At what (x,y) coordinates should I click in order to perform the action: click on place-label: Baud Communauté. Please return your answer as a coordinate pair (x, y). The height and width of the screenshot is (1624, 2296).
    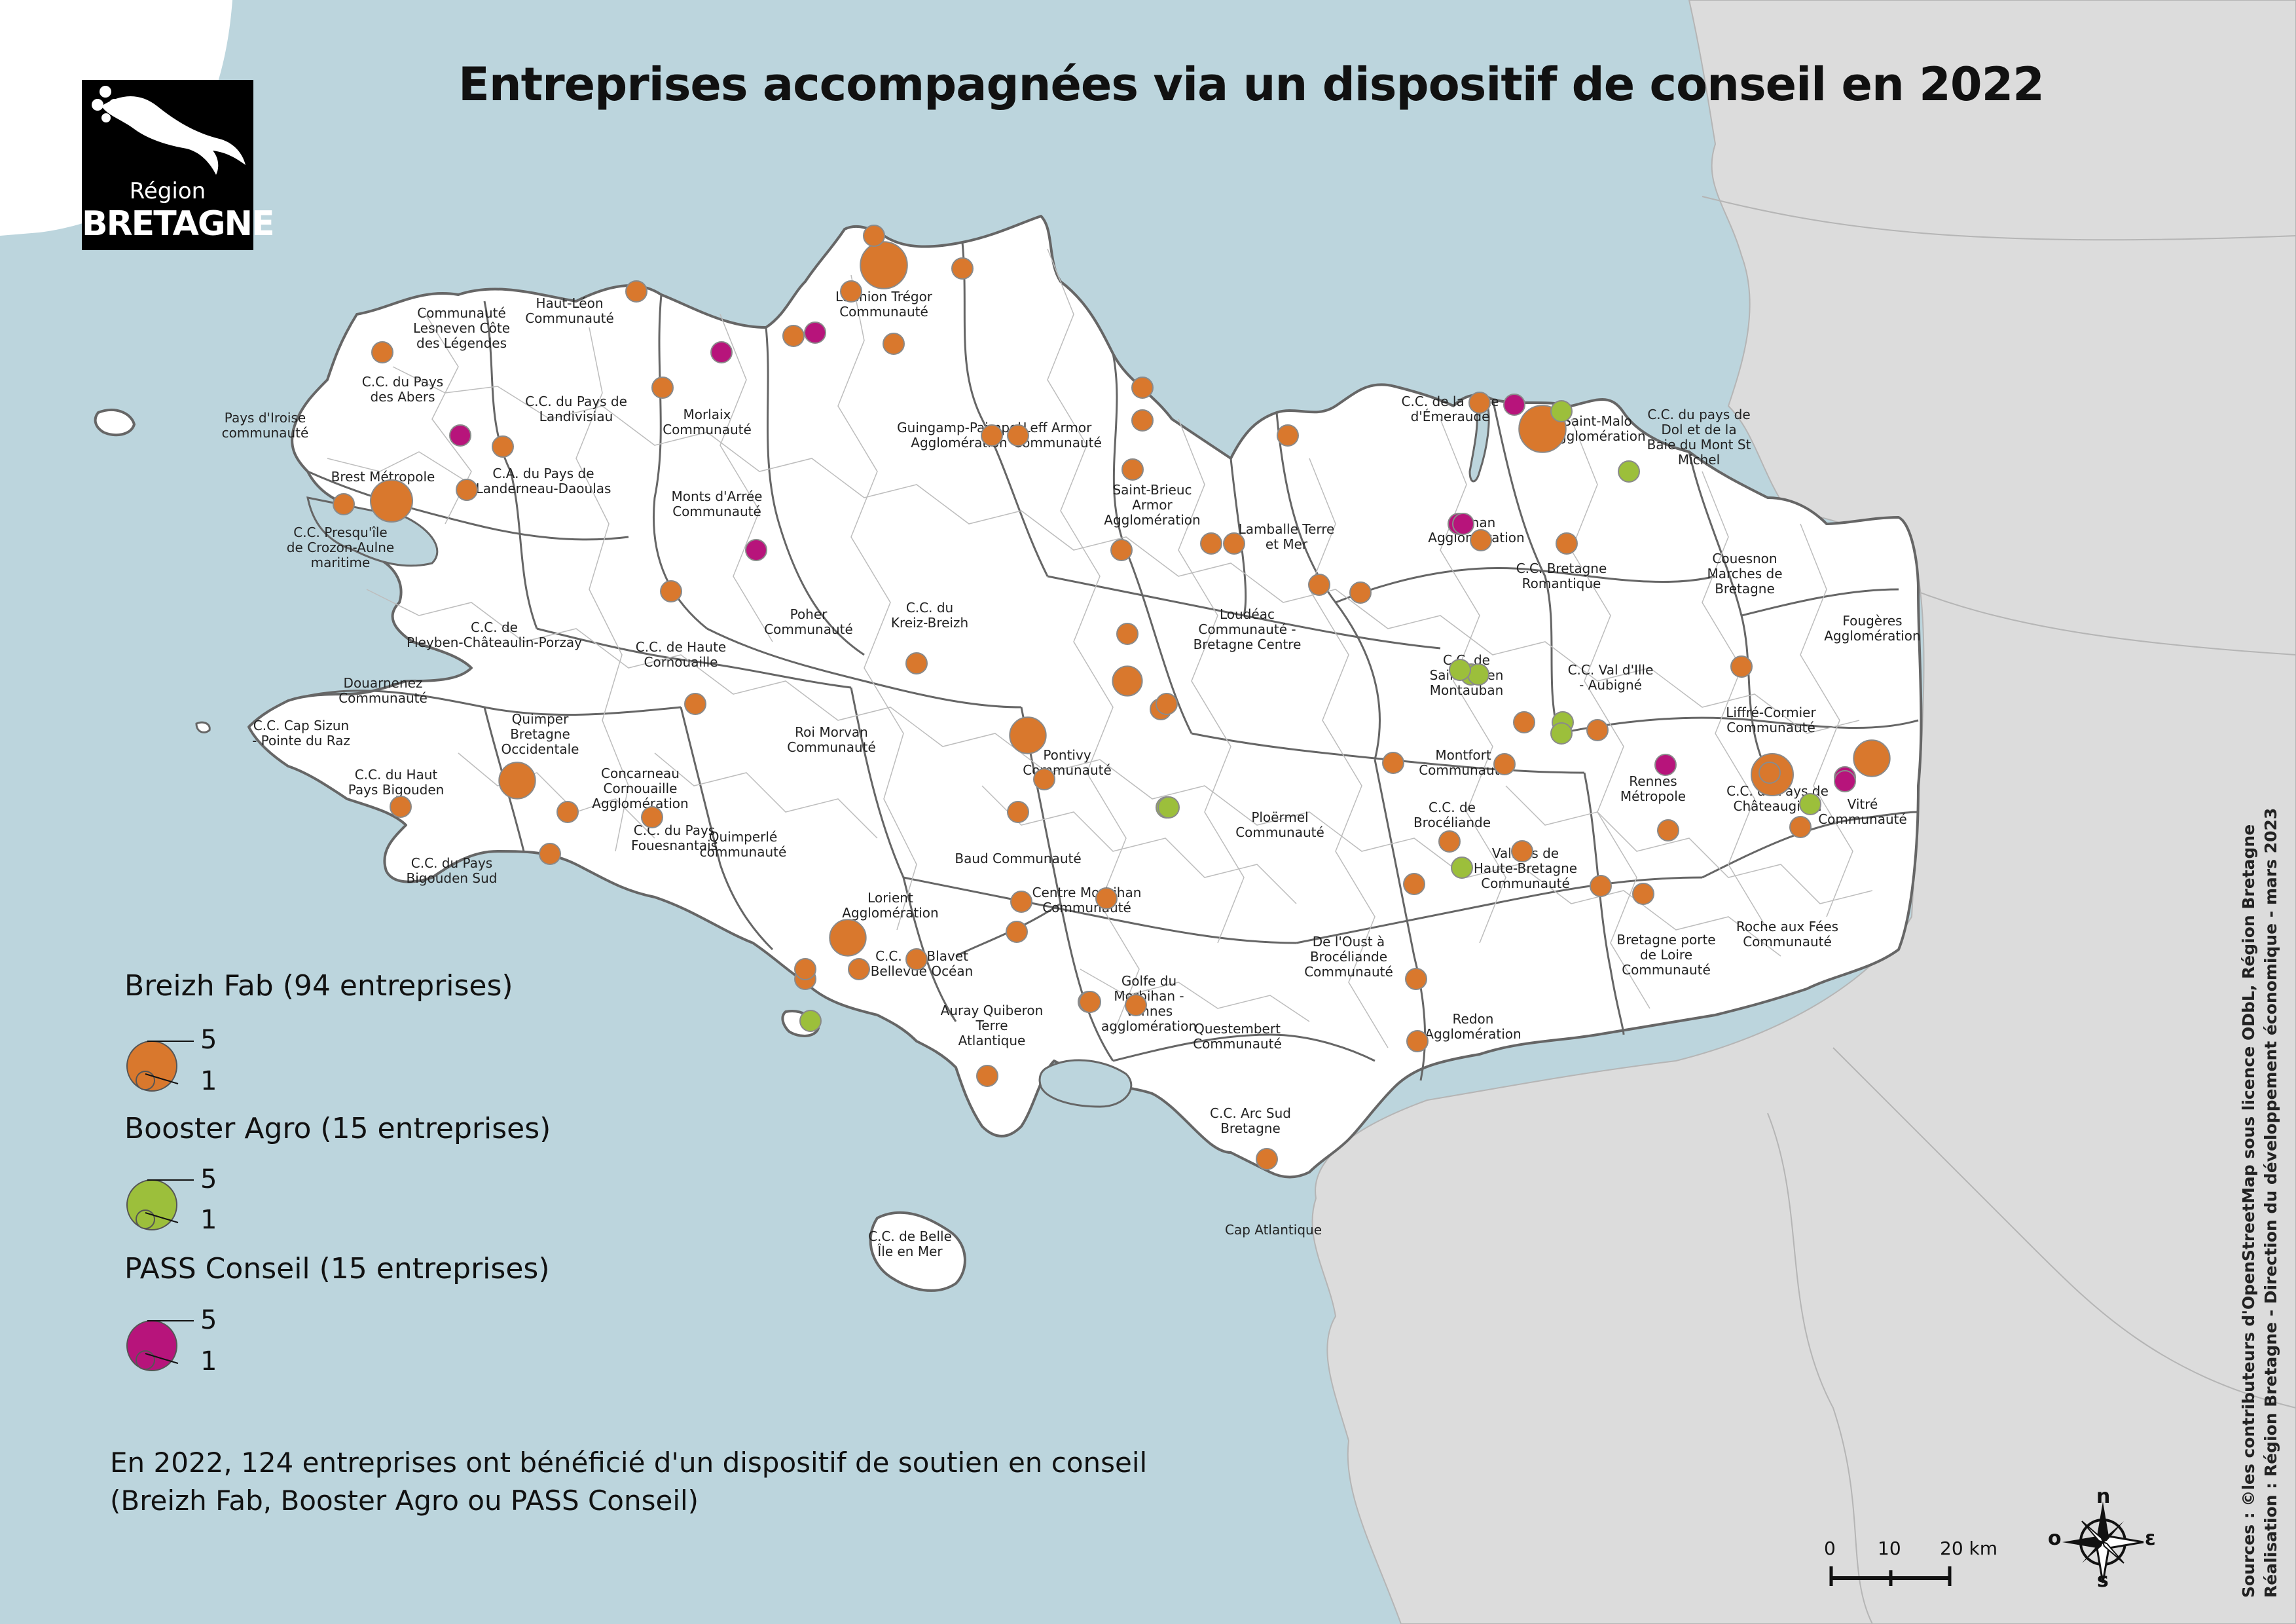
    Looking at the image, I should click on (1018, 858).